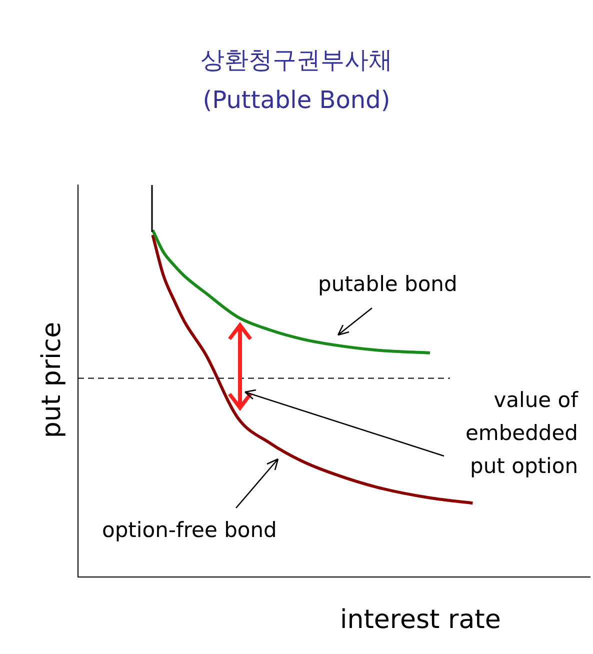 The height and width of the screenshot is (654, 593). I want to click on chart-title: 상환청구권부사채, so click(297, 60).